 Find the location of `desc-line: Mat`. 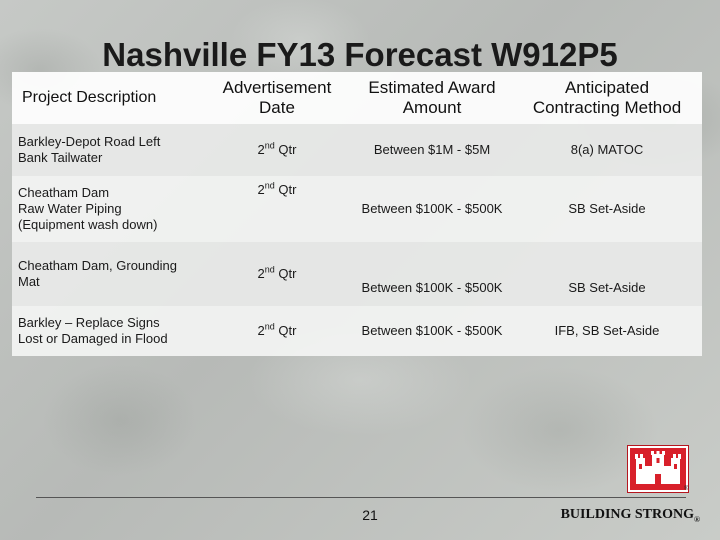

desc-line: Mat is located at coordinates (29, 281).